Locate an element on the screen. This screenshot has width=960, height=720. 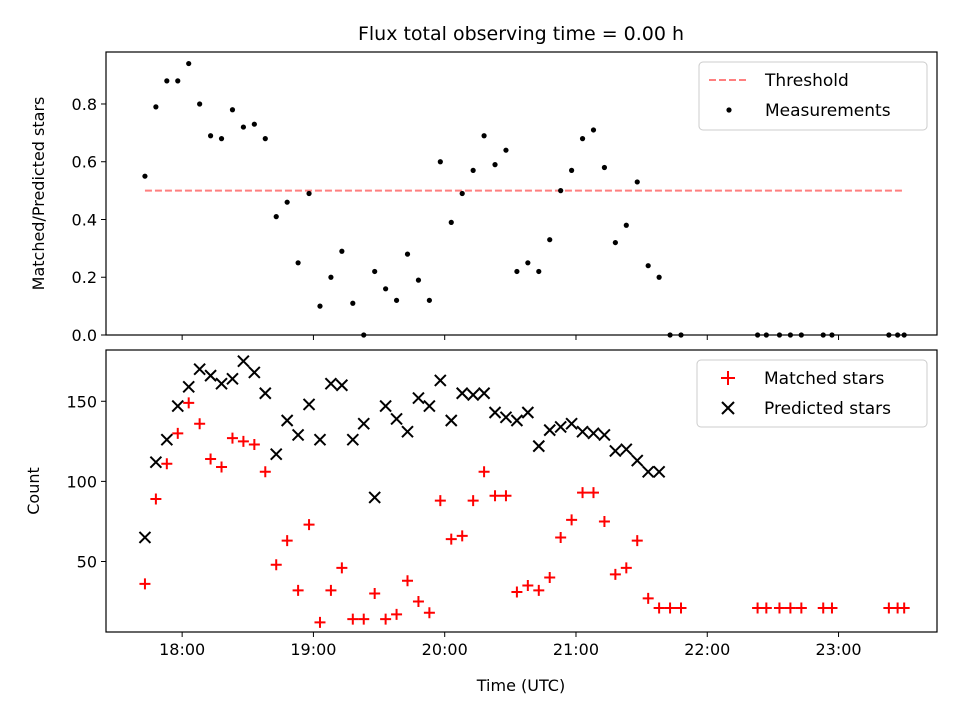
ratio-x-ticks is located at coordinates (510, 337).